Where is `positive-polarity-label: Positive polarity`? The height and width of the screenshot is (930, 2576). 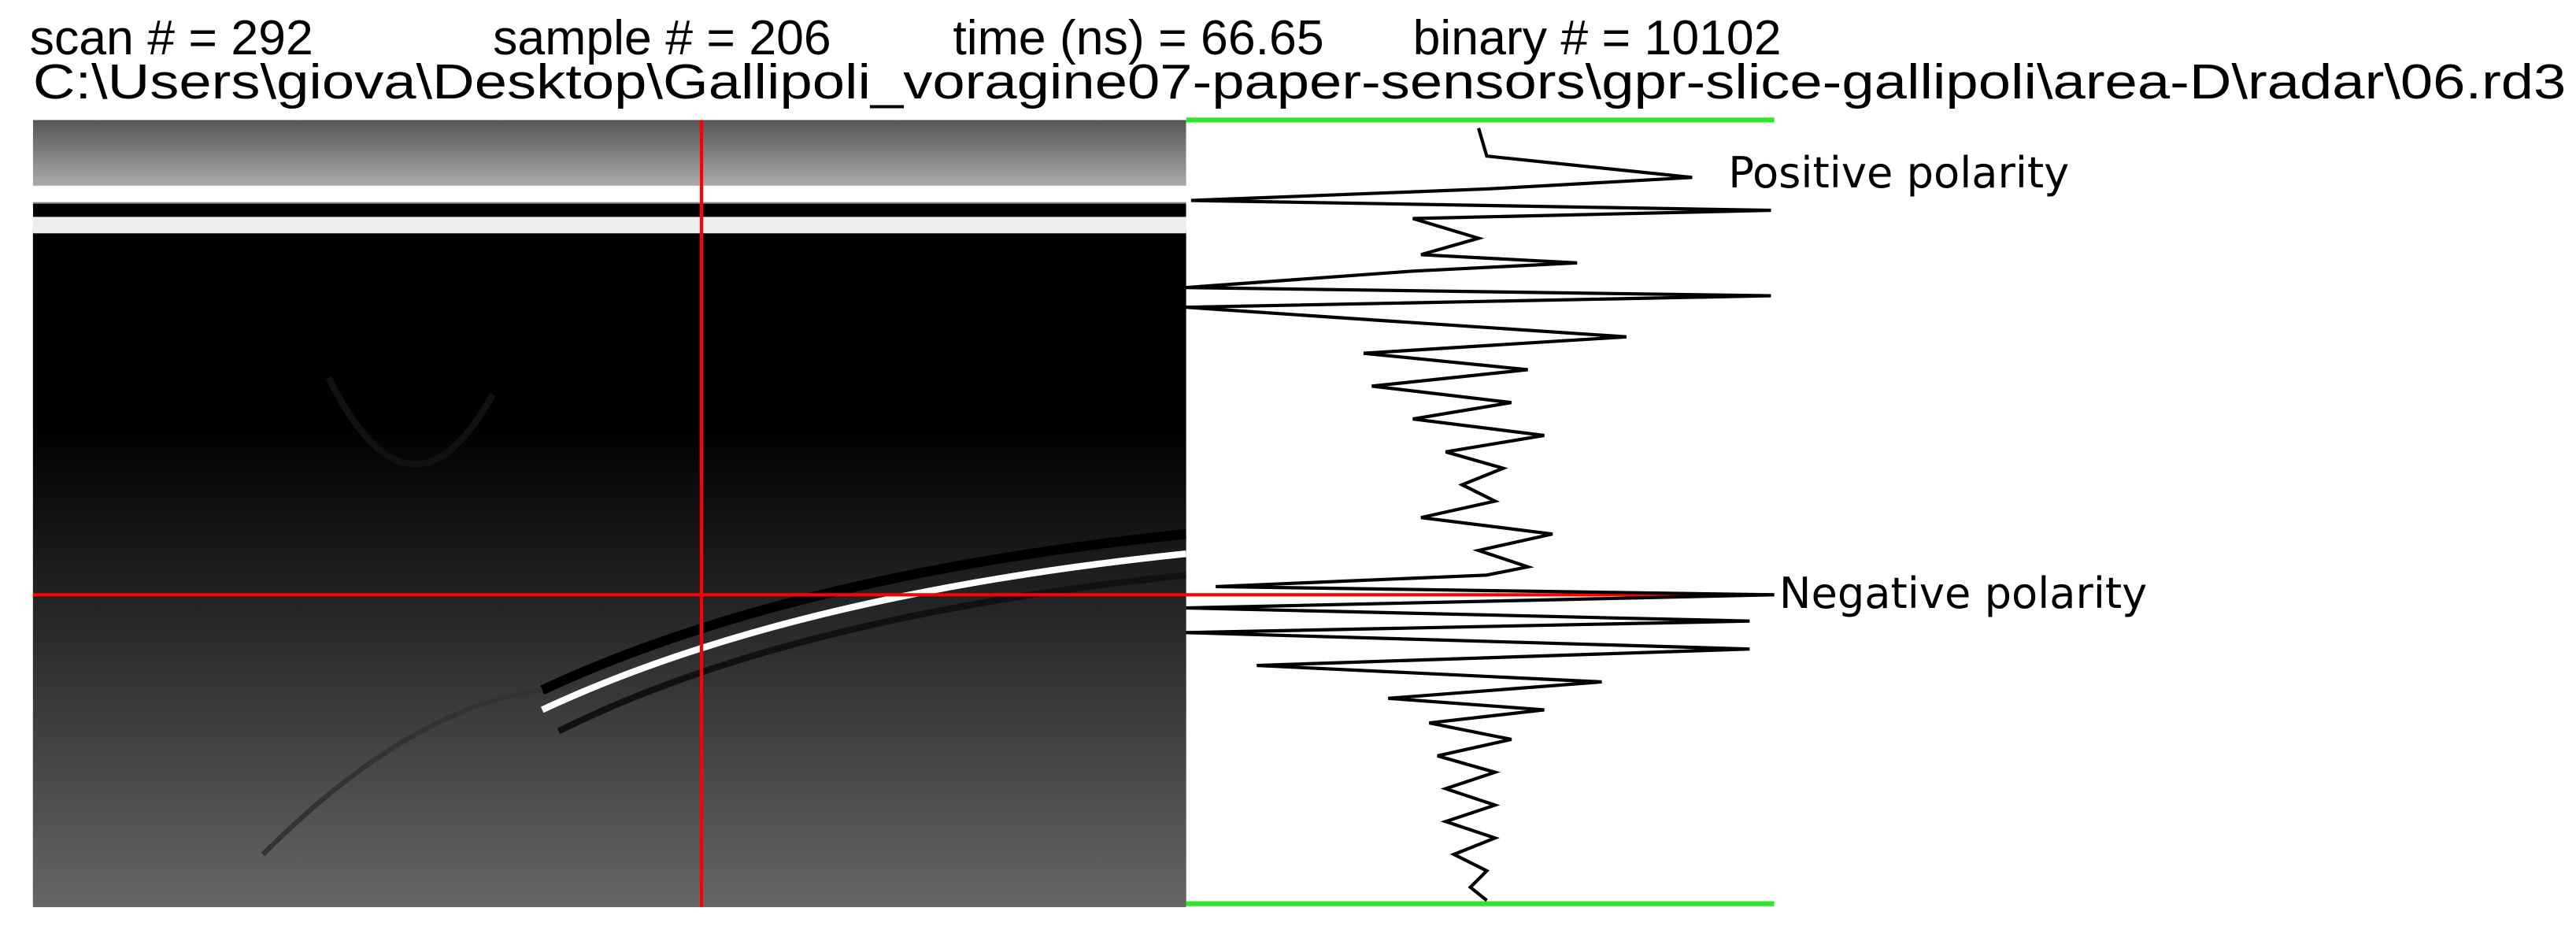
positive-polarity-label: Positive polarity is located at coordinates (1898, 173).